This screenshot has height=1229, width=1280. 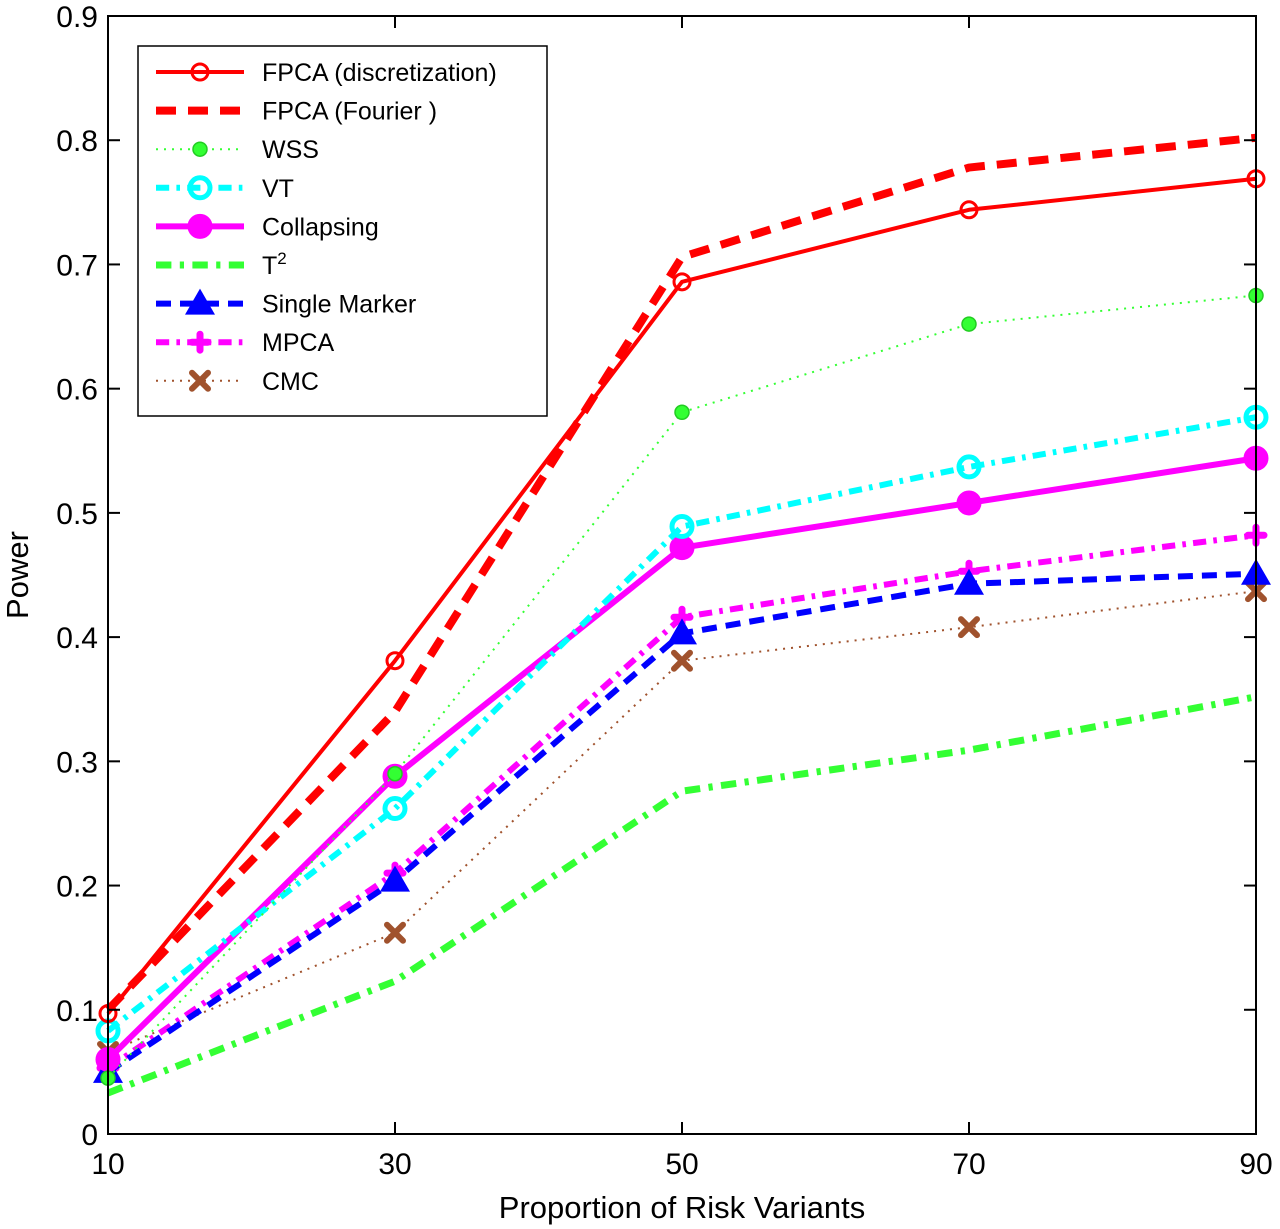 What do you see at coordinates (339, 305) in the screenshot?
I see `legend-label: Single Marker` at bounding box center [339, 305].